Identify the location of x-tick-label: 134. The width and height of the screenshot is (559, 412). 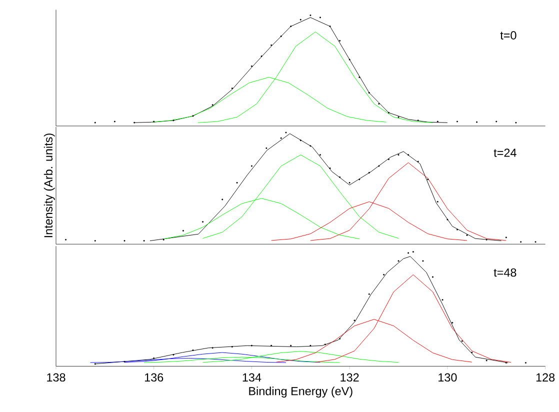
(252, 377).